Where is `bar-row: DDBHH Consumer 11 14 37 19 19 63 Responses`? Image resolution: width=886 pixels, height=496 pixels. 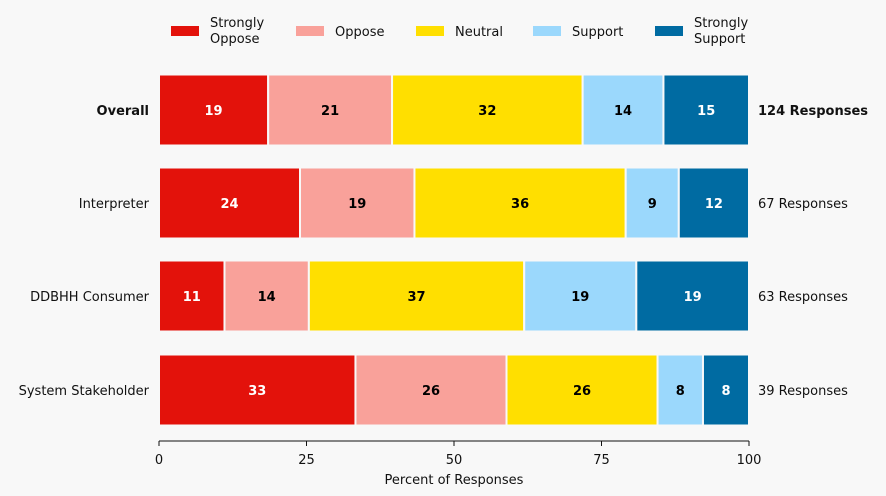 bar-row: DDBHH Consumer 11 14 37 19 19 63 Responses is located at coordinates (439, 296).